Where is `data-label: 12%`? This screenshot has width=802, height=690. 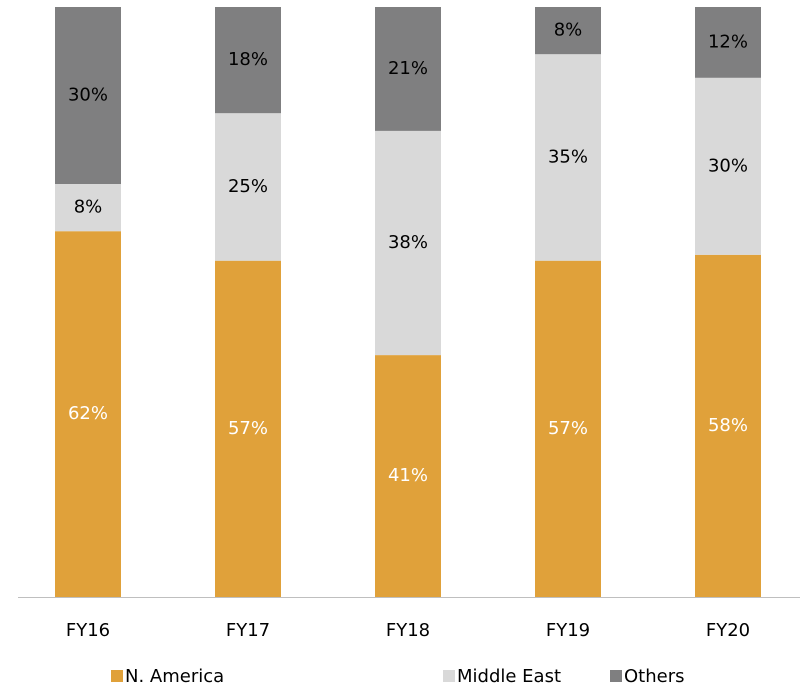 data-label: 12% is located at coordinates (728, 41).